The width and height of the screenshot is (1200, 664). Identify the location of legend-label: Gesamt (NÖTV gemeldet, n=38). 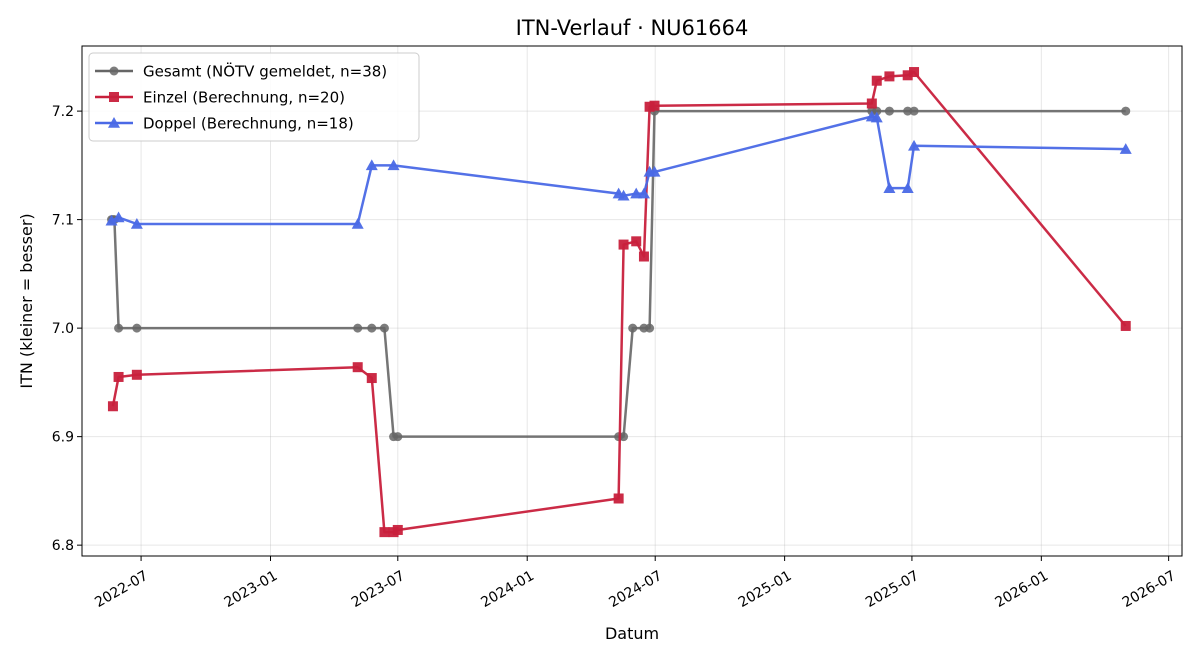
(265, 71).